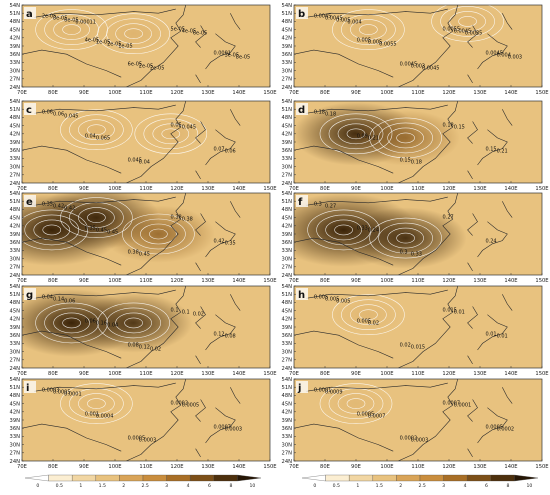  I want to click on lat-tick-label: 54N, so click(287, 102).